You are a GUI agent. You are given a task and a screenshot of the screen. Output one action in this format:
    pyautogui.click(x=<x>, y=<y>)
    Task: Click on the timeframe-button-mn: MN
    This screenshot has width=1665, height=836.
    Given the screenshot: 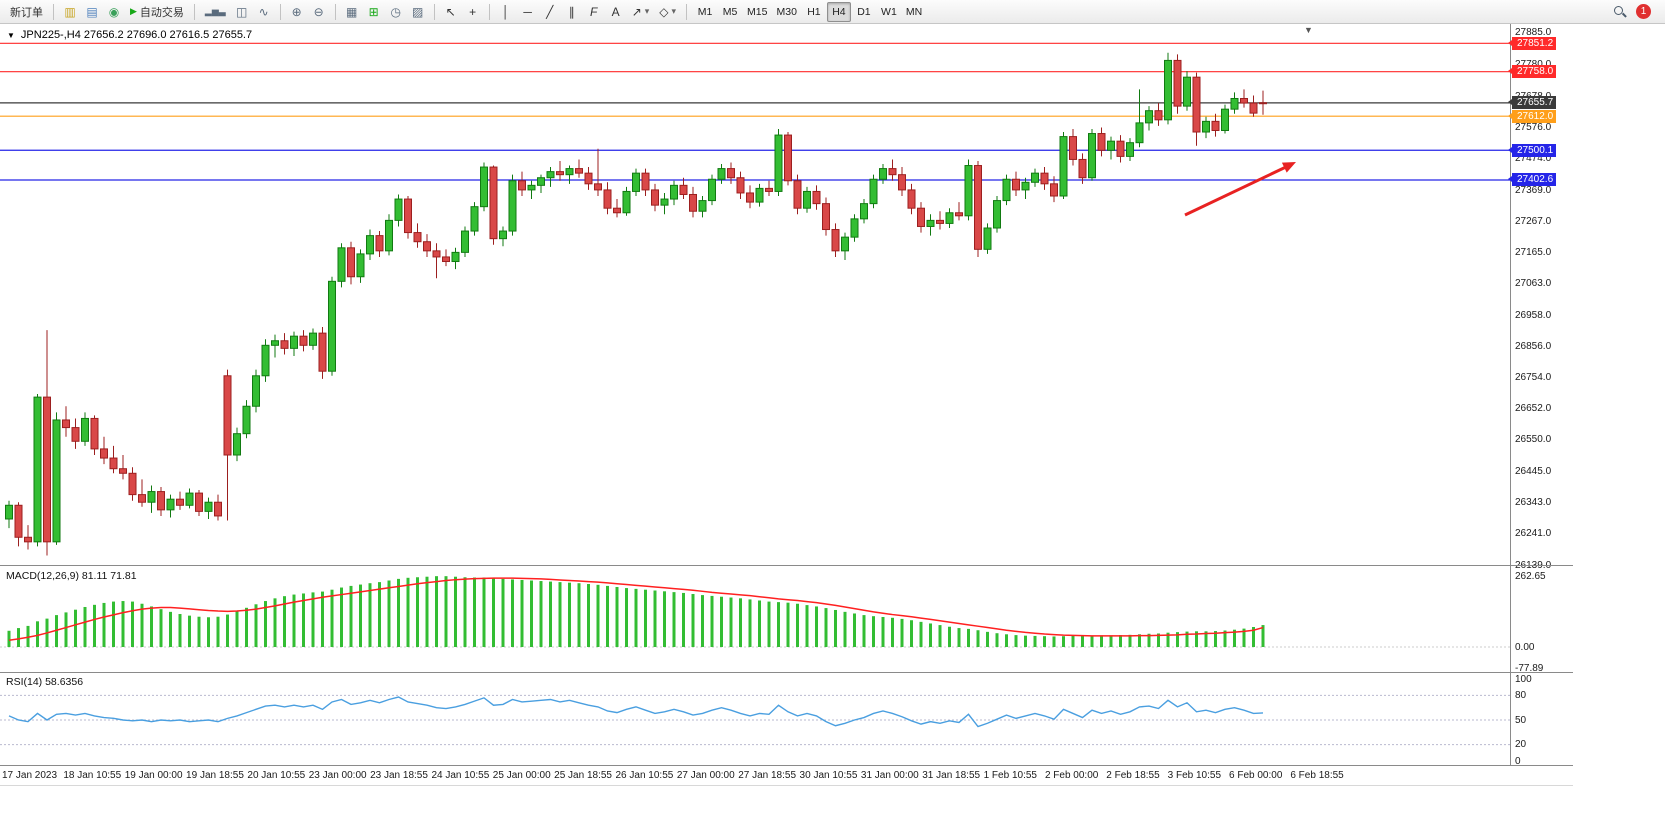 What is the action you would take?
    pyautogui.click(x=914, y=11)
    